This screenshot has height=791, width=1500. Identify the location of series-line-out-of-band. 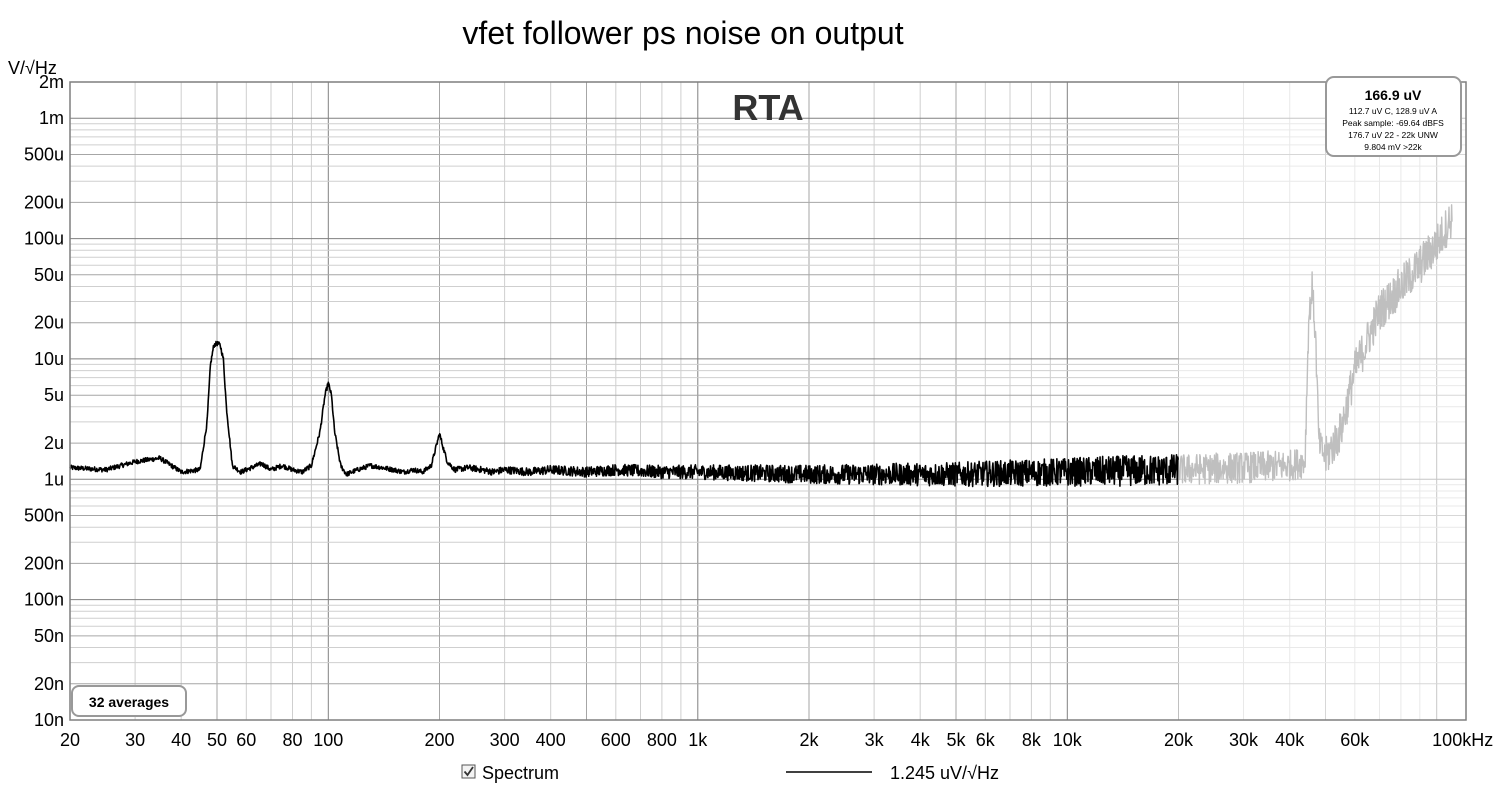
(1315, 344).